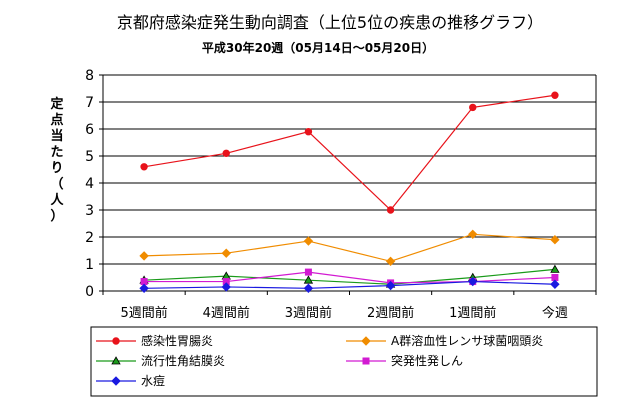 This screenshot has height=419, width=639. Describe the element at coordinates (56, 216) in the screenshot. I see `y-axis-label-char: ）` at that location.